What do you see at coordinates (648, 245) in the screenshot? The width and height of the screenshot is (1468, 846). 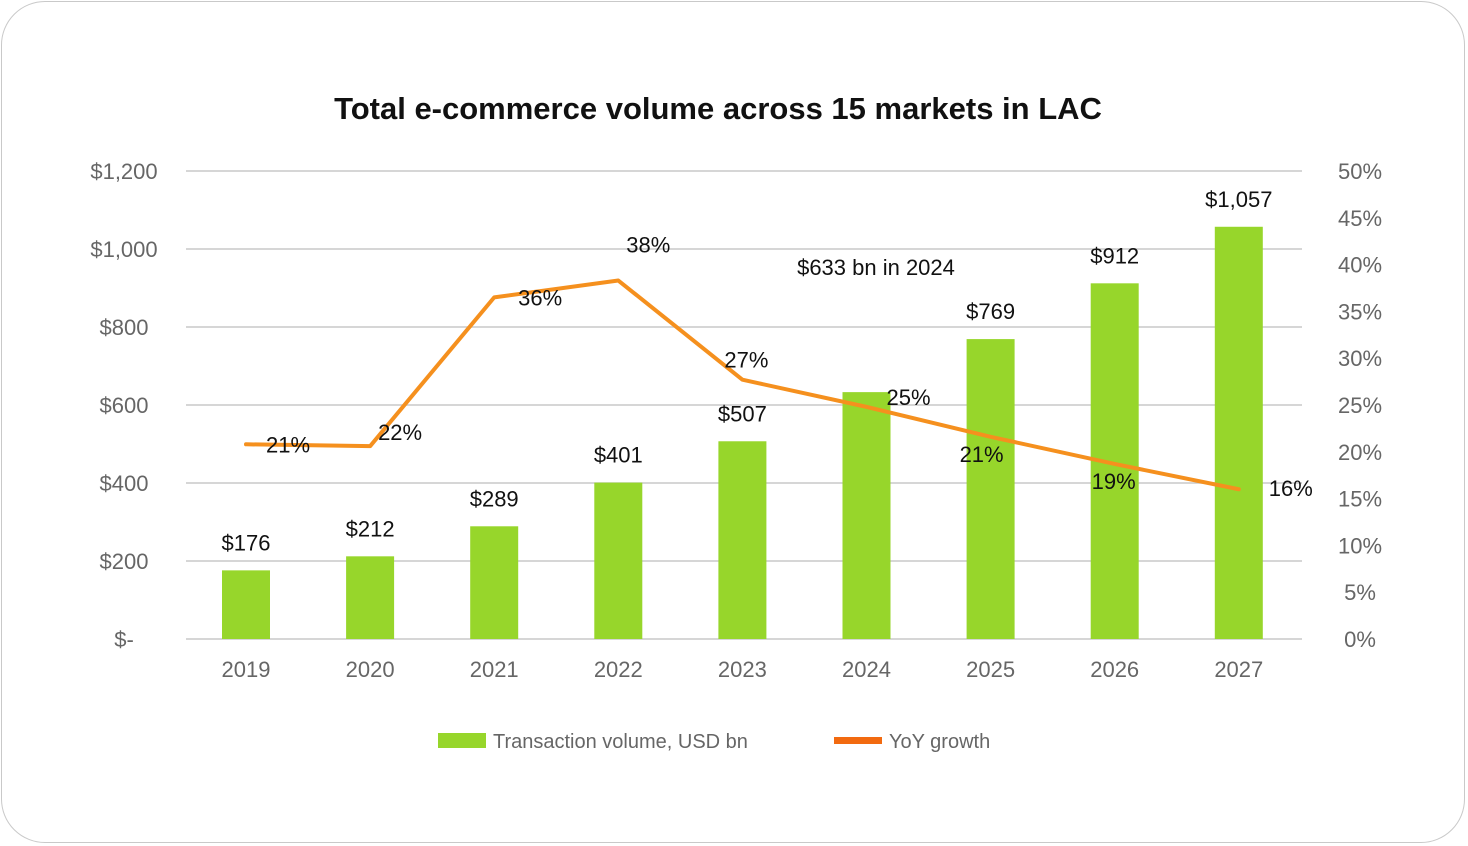 I see `growth-value-label: 38%` at bounding box center [648, 245].